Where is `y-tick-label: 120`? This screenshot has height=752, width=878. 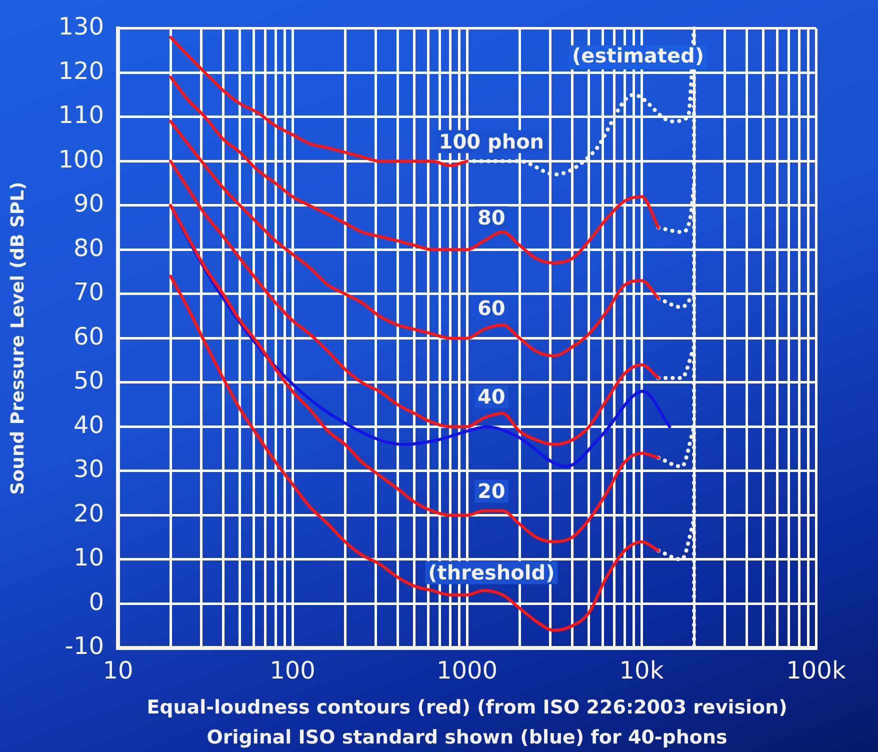 y-tick-label: 120 is located at coordinates (81, 70).